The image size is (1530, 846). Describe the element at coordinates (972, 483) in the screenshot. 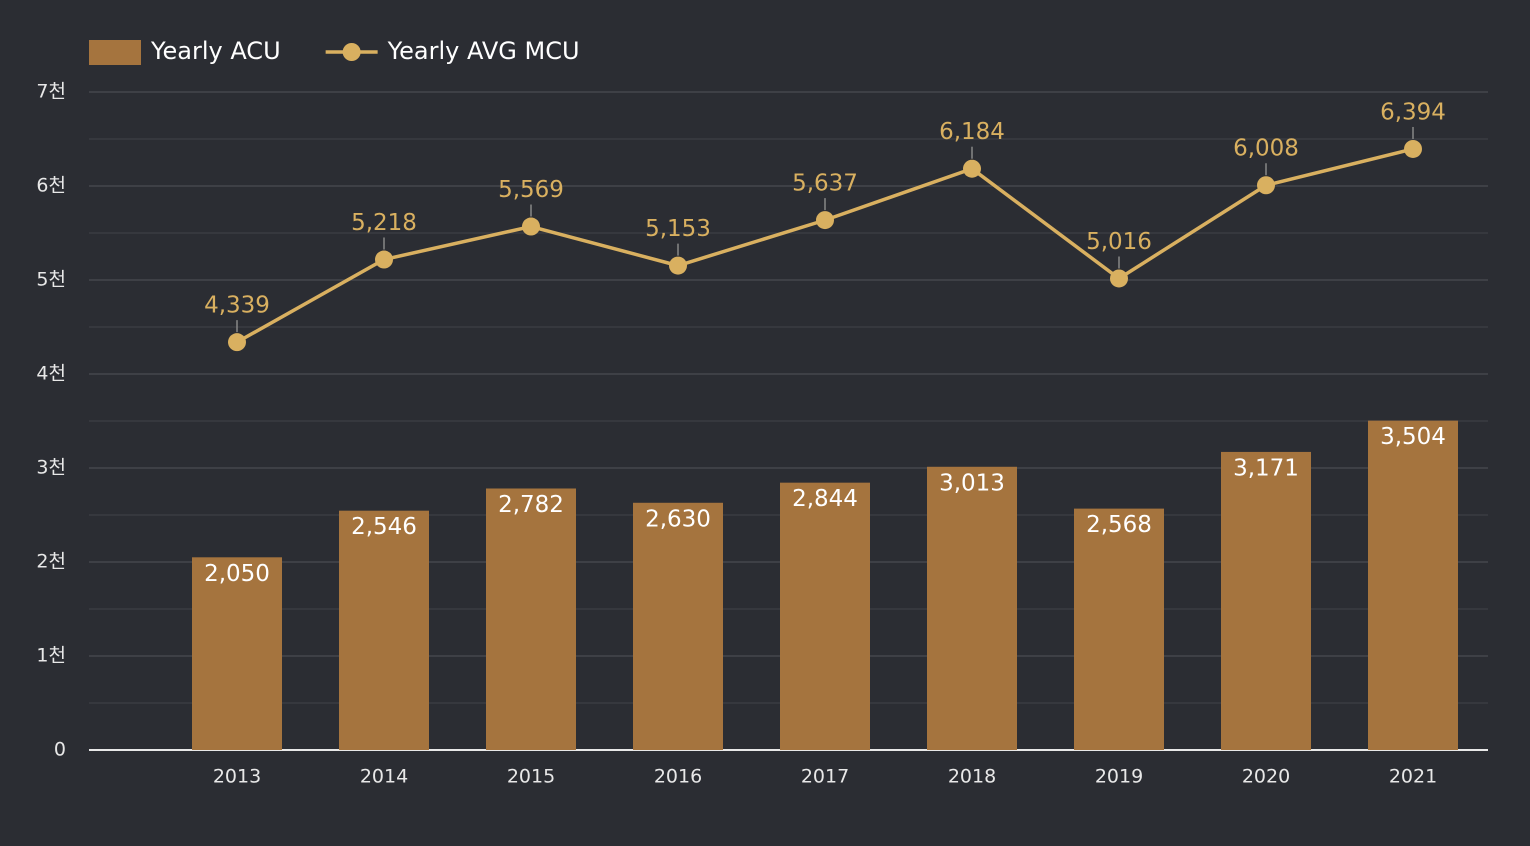

I see `bar-value-label: 3,013` at that location.